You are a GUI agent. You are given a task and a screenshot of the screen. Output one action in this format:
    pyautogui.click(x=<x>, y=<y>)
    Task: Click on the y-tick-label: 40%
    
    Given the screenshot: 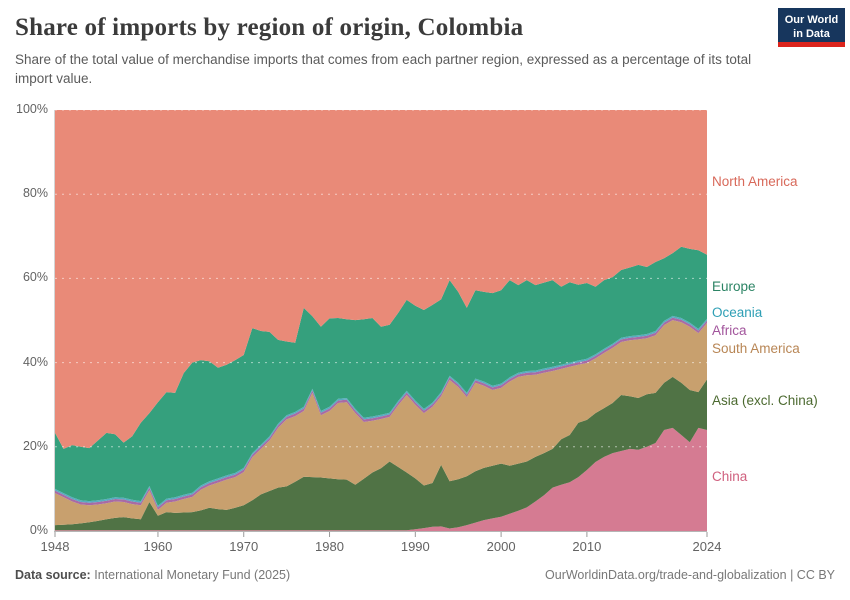 What is the action you would take?
    pyautogui.click(x=35, y=361)
    